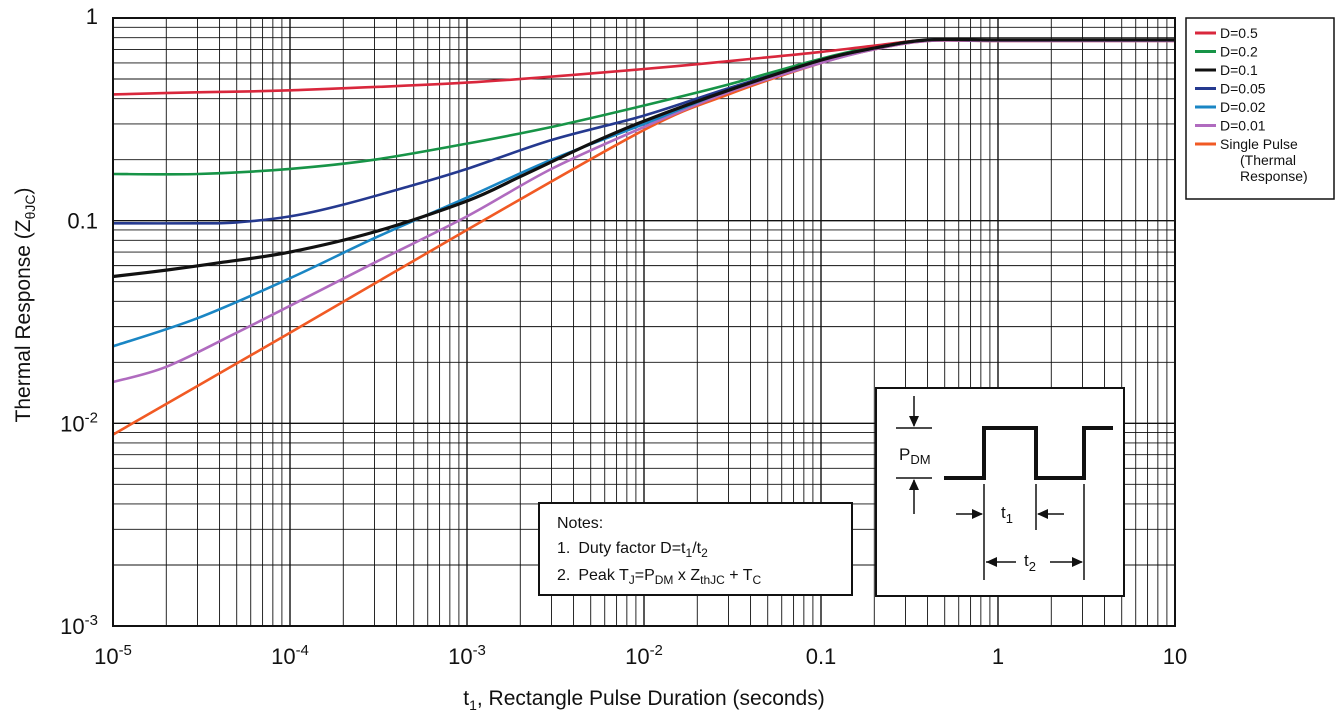  Describe the element at coordinates (1239, 33) in the screenshot. I see `legend-label: D=0.5` at that location.